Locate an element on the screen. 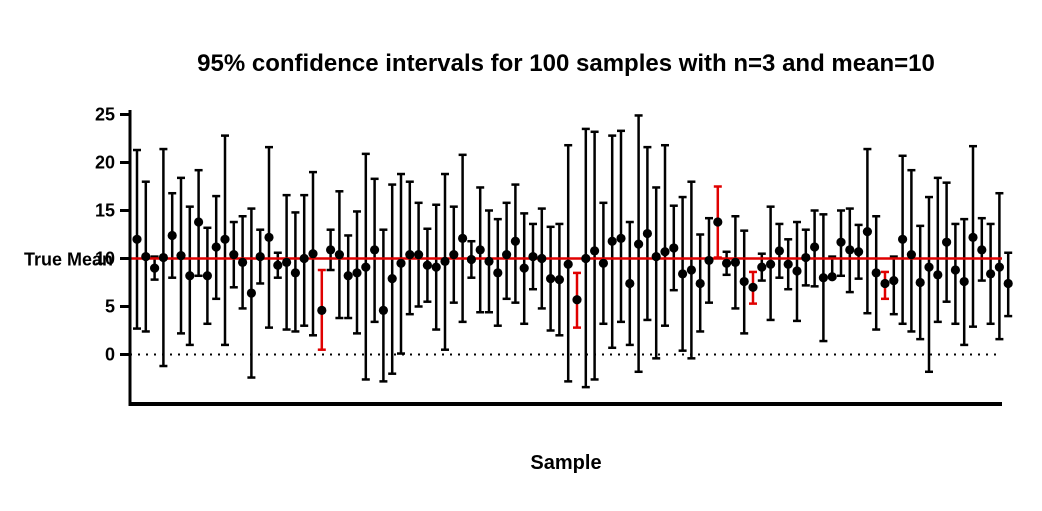 This screenshot has width=1042, height=511. y-tick-label: 10 is located at coordinates (105, 259).